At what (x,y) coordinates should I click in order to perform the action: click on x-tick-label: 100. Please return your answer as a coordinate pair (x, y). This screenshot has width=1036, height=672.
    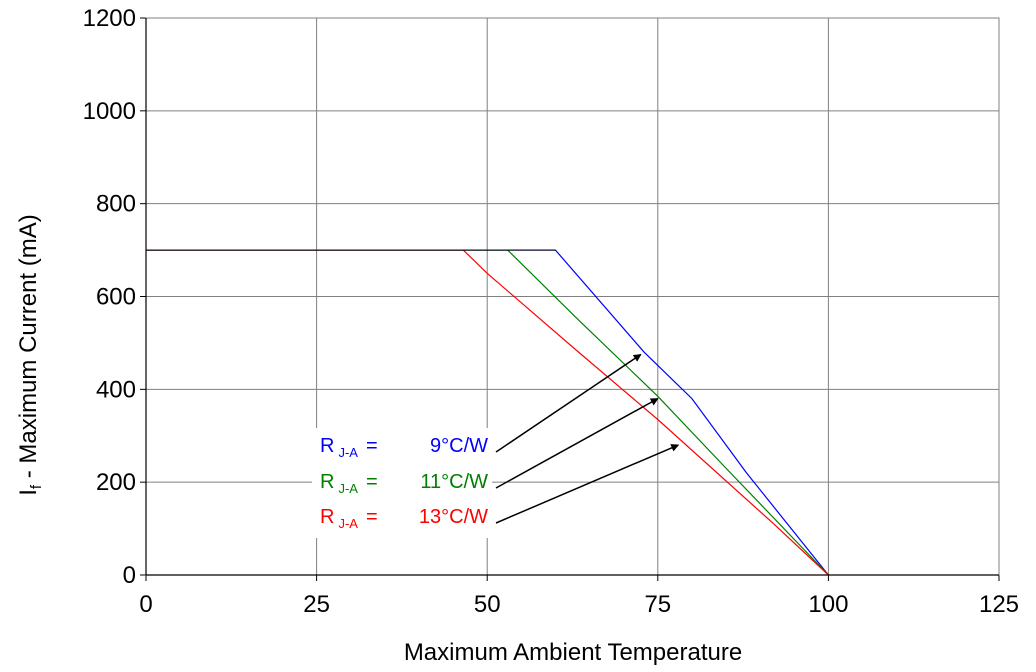
    Looking at the image, I should click on (828, 604).